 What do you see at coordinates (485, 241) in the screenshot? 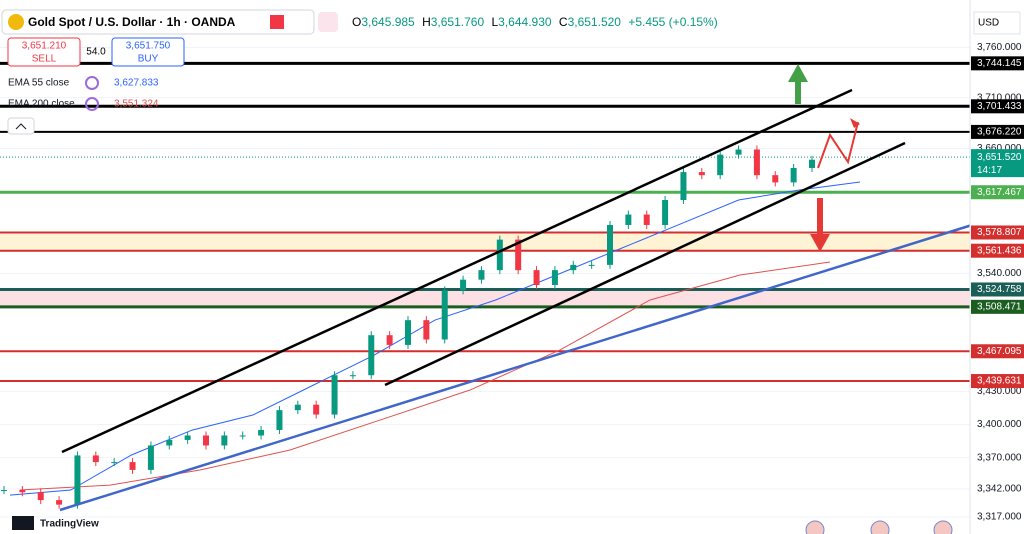
I see `zone` at bounding box center [485, 241].